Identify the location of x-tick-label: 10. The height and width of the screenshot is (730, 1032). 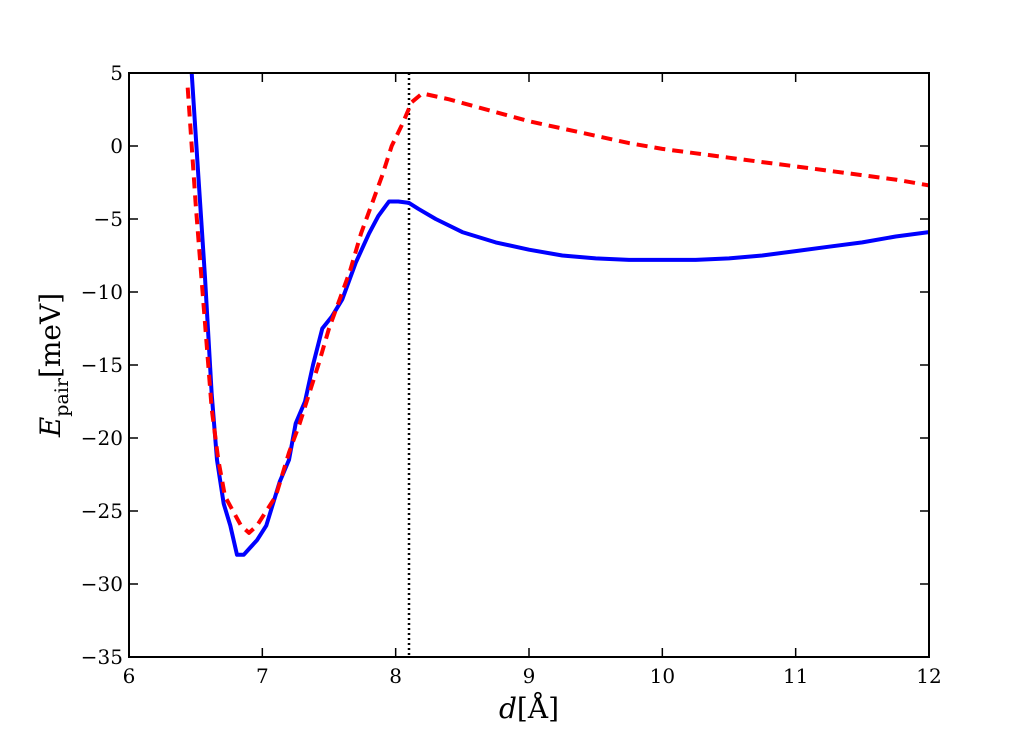
(662, 676).